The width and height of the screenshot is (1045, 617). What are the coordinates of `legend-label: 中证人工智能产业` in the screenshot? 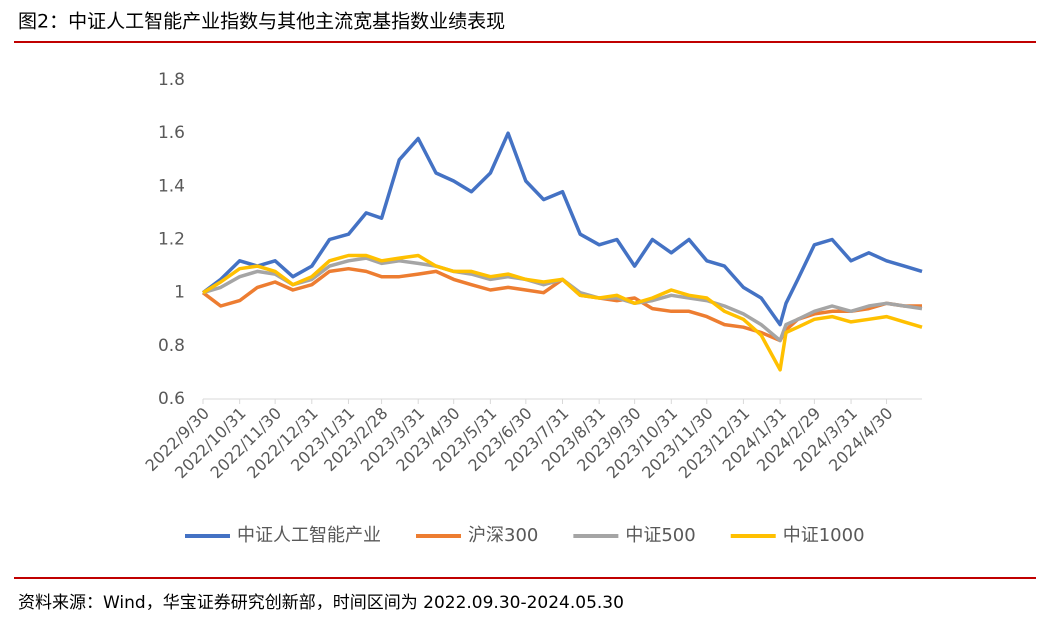 It's located at (309, 535).